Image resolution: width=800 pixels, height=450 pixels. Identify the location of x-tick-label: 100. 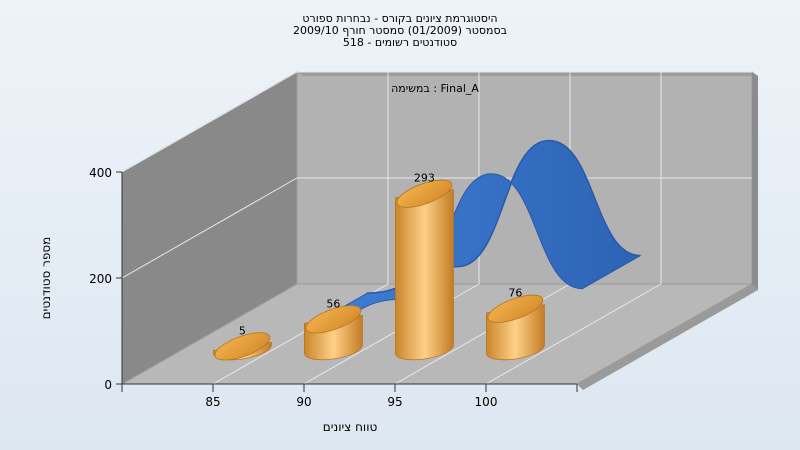
(486, 402).